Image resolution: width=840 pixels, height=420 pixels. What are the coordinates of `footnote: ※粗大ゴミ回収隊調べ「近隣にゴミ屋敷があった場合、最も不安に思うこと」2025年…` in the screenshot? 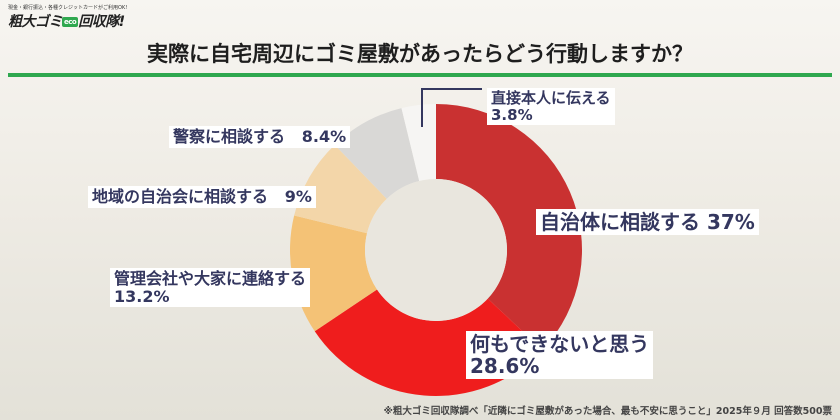 It's located at (607, 411).